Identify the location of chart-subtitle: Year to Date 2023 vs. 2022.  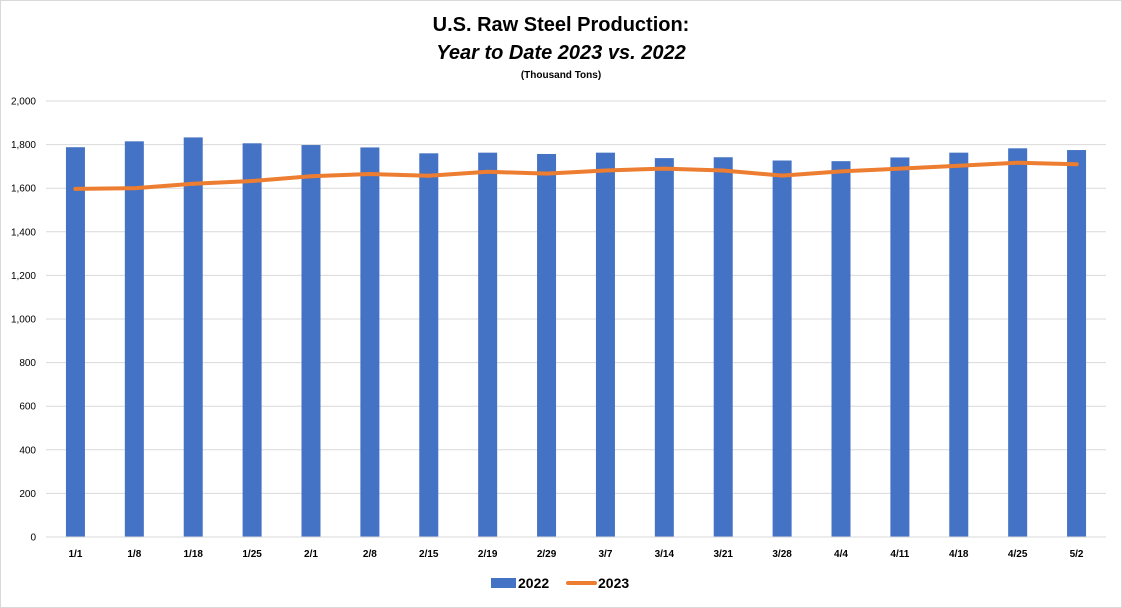
(561, 53).